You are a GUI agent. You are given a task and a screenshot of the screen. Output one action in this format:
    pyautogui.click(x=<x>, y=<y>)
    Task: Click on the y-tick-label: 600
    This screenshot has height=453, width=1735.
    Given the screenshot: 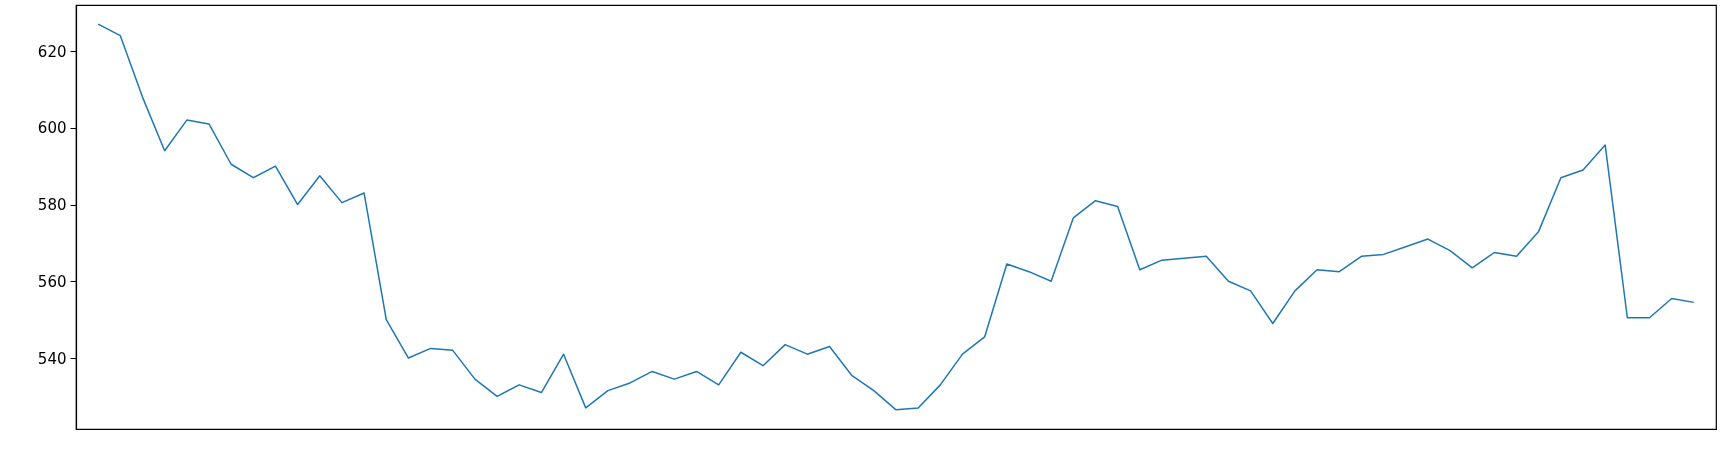 What is the action you would take?
    pyautogui.click(x=52, y=128)
    